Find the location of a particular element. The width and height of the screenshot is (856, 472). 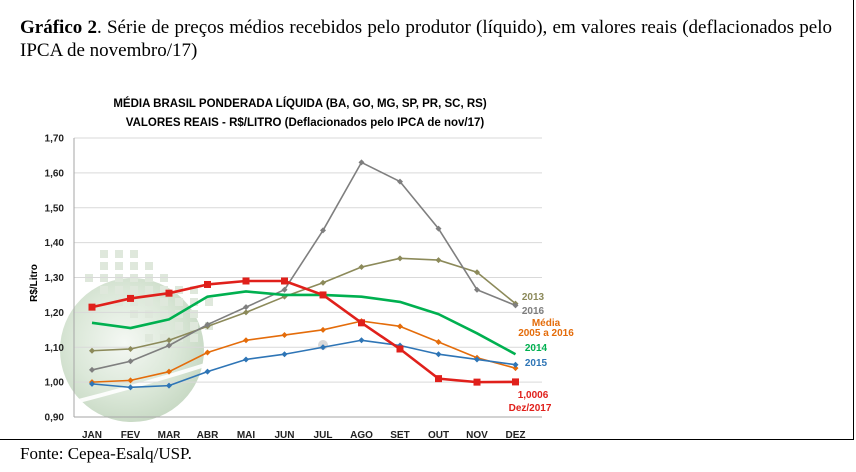

x-tick-label: ABR is located at coordinates (208, 435).